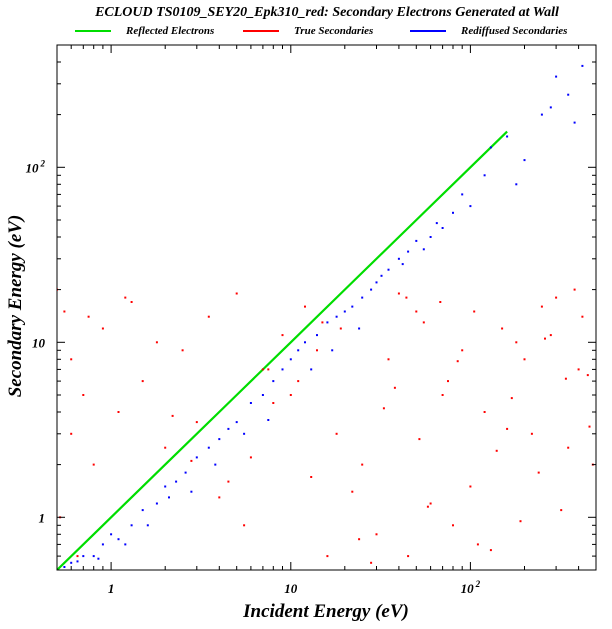  Describe the element at coordinates (169, 31) in the screenshot. I see `legend-label: Reflected Electrons` at that location.